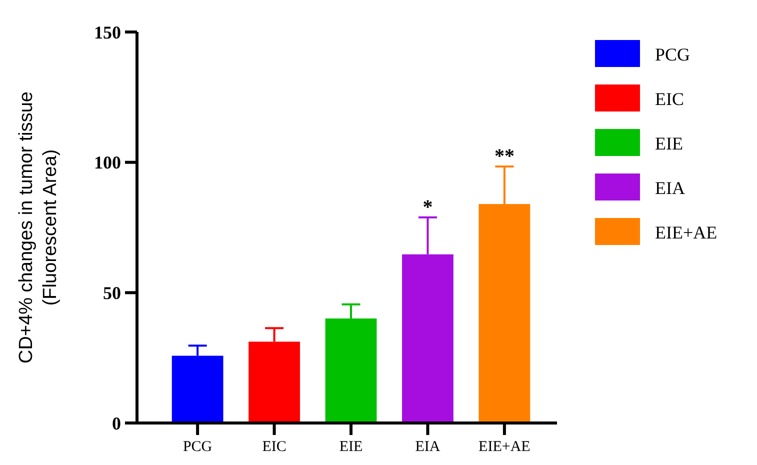 This screenshot has width=757, height=465. I want to click on y-tick-label: 50, so click(112, 292).